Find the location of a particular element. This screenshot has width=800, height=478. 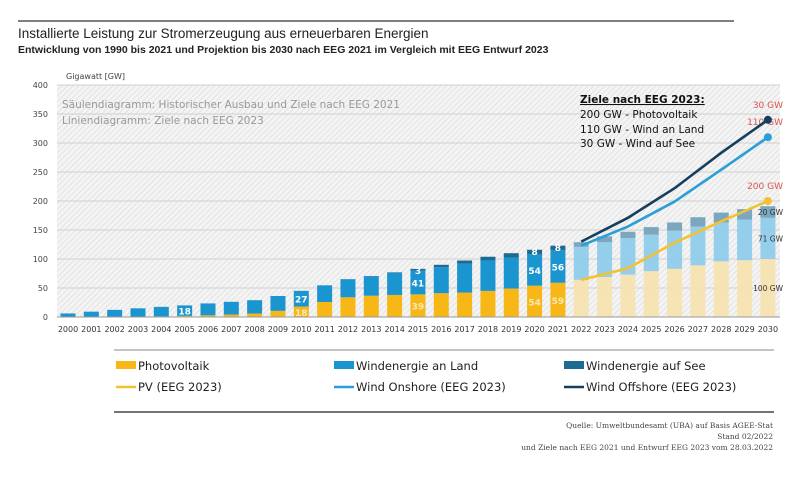

x-tick-label: 2015 is located at coordinates (418, 329).